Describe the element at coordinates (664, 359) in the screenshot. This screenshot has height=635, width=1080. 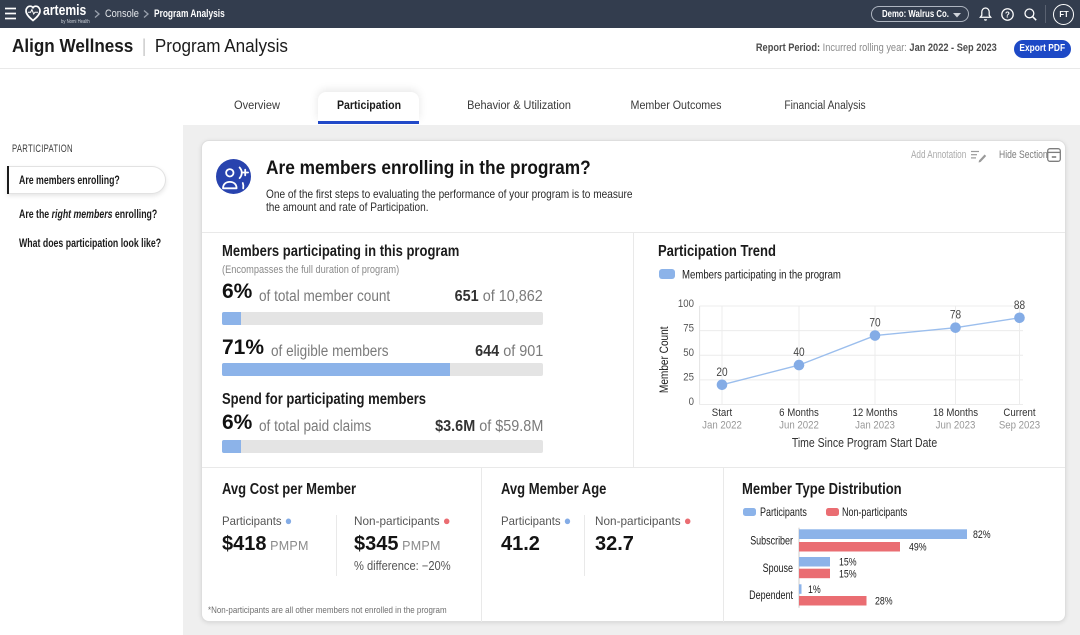
I see `svg-text: Member Count` at that location.